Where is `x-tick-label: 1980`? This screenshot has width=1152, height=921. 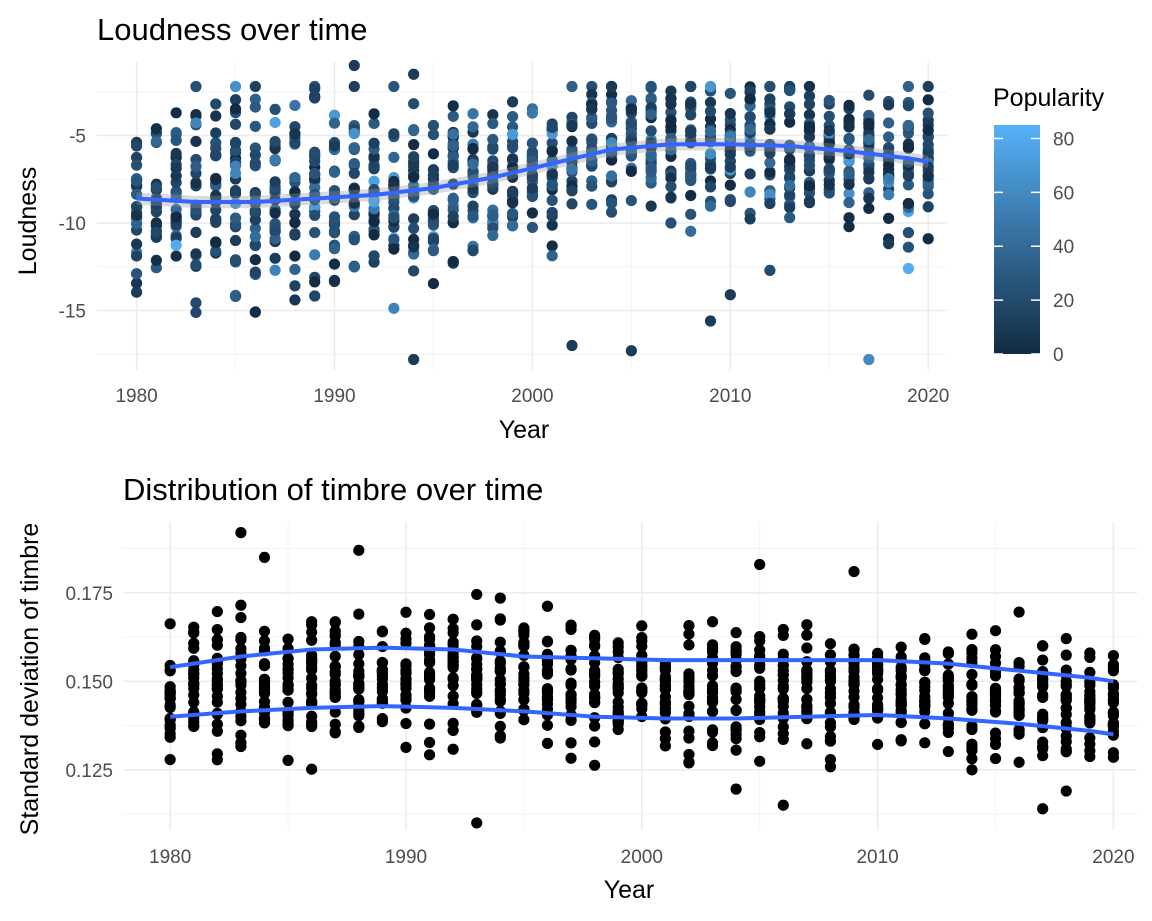 x-tick-label: 1980 is located at coordinates (136, 396).